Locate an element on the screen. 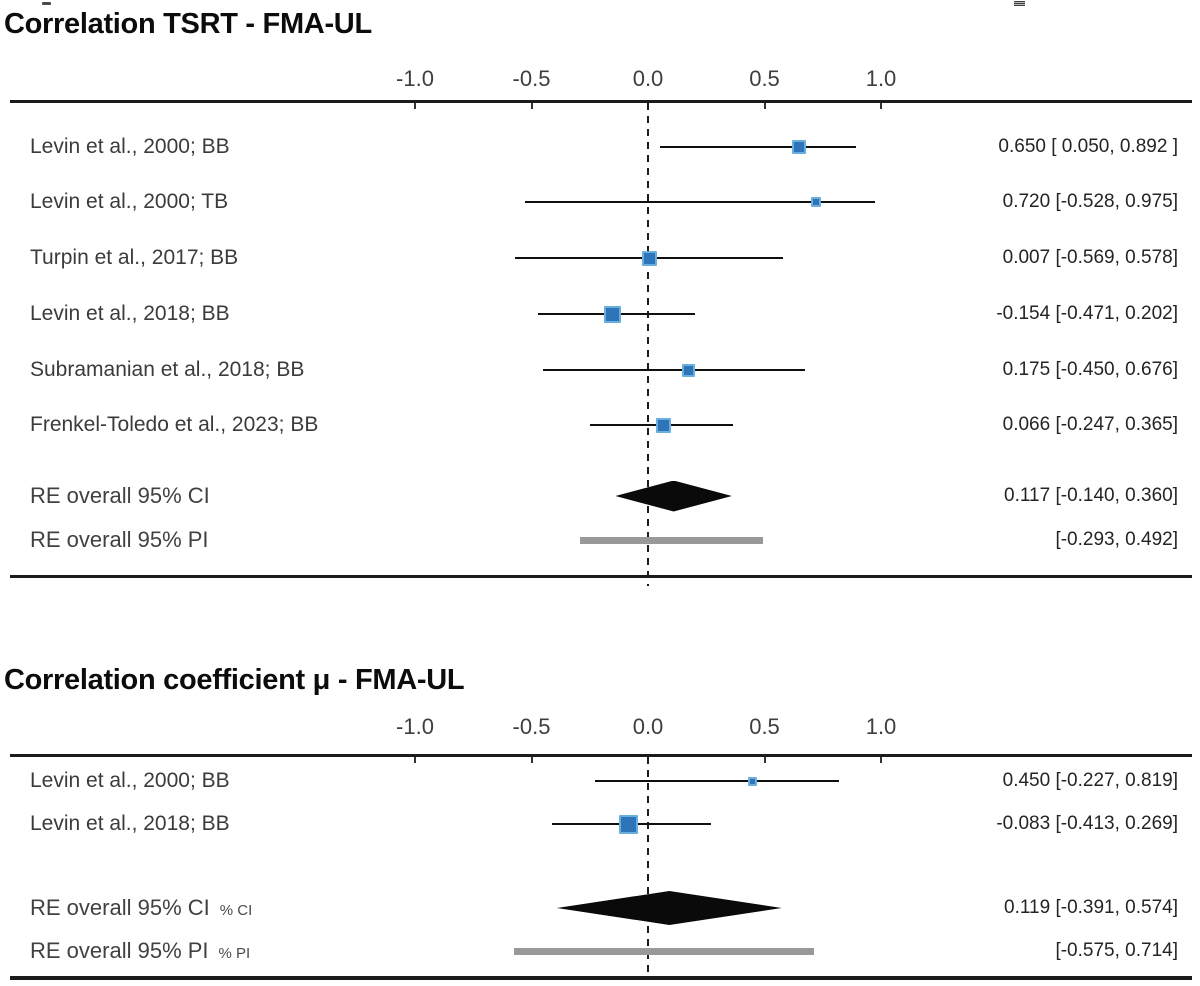 This screenshot has width=1200, height=986. summary-label-suffix: % CI is located at coordinates (236, 910).